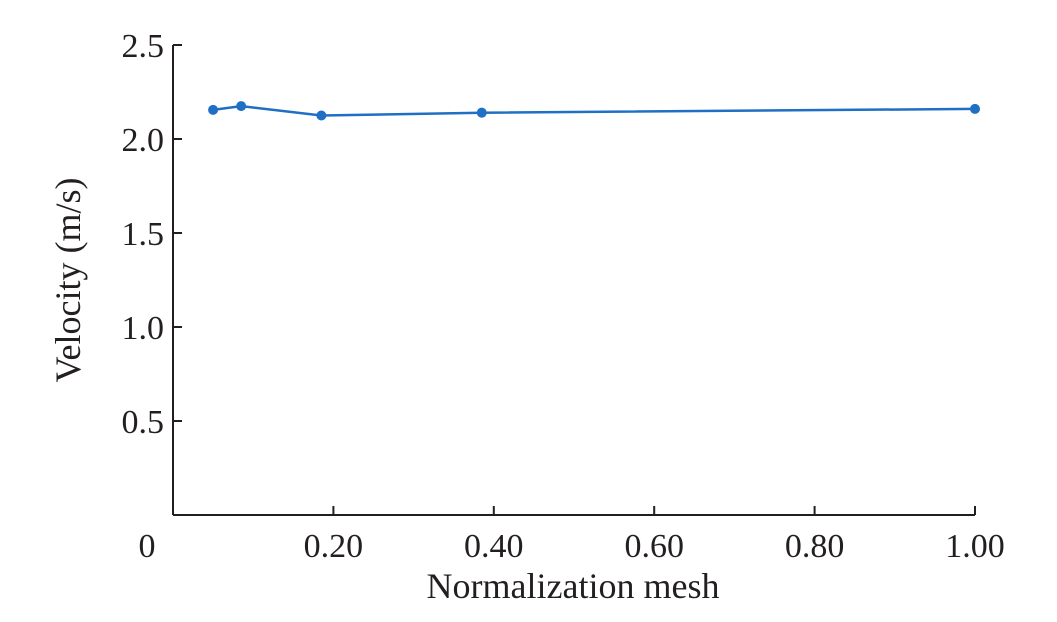  I want to click on x-tick-label: 0, so click(147, 546).